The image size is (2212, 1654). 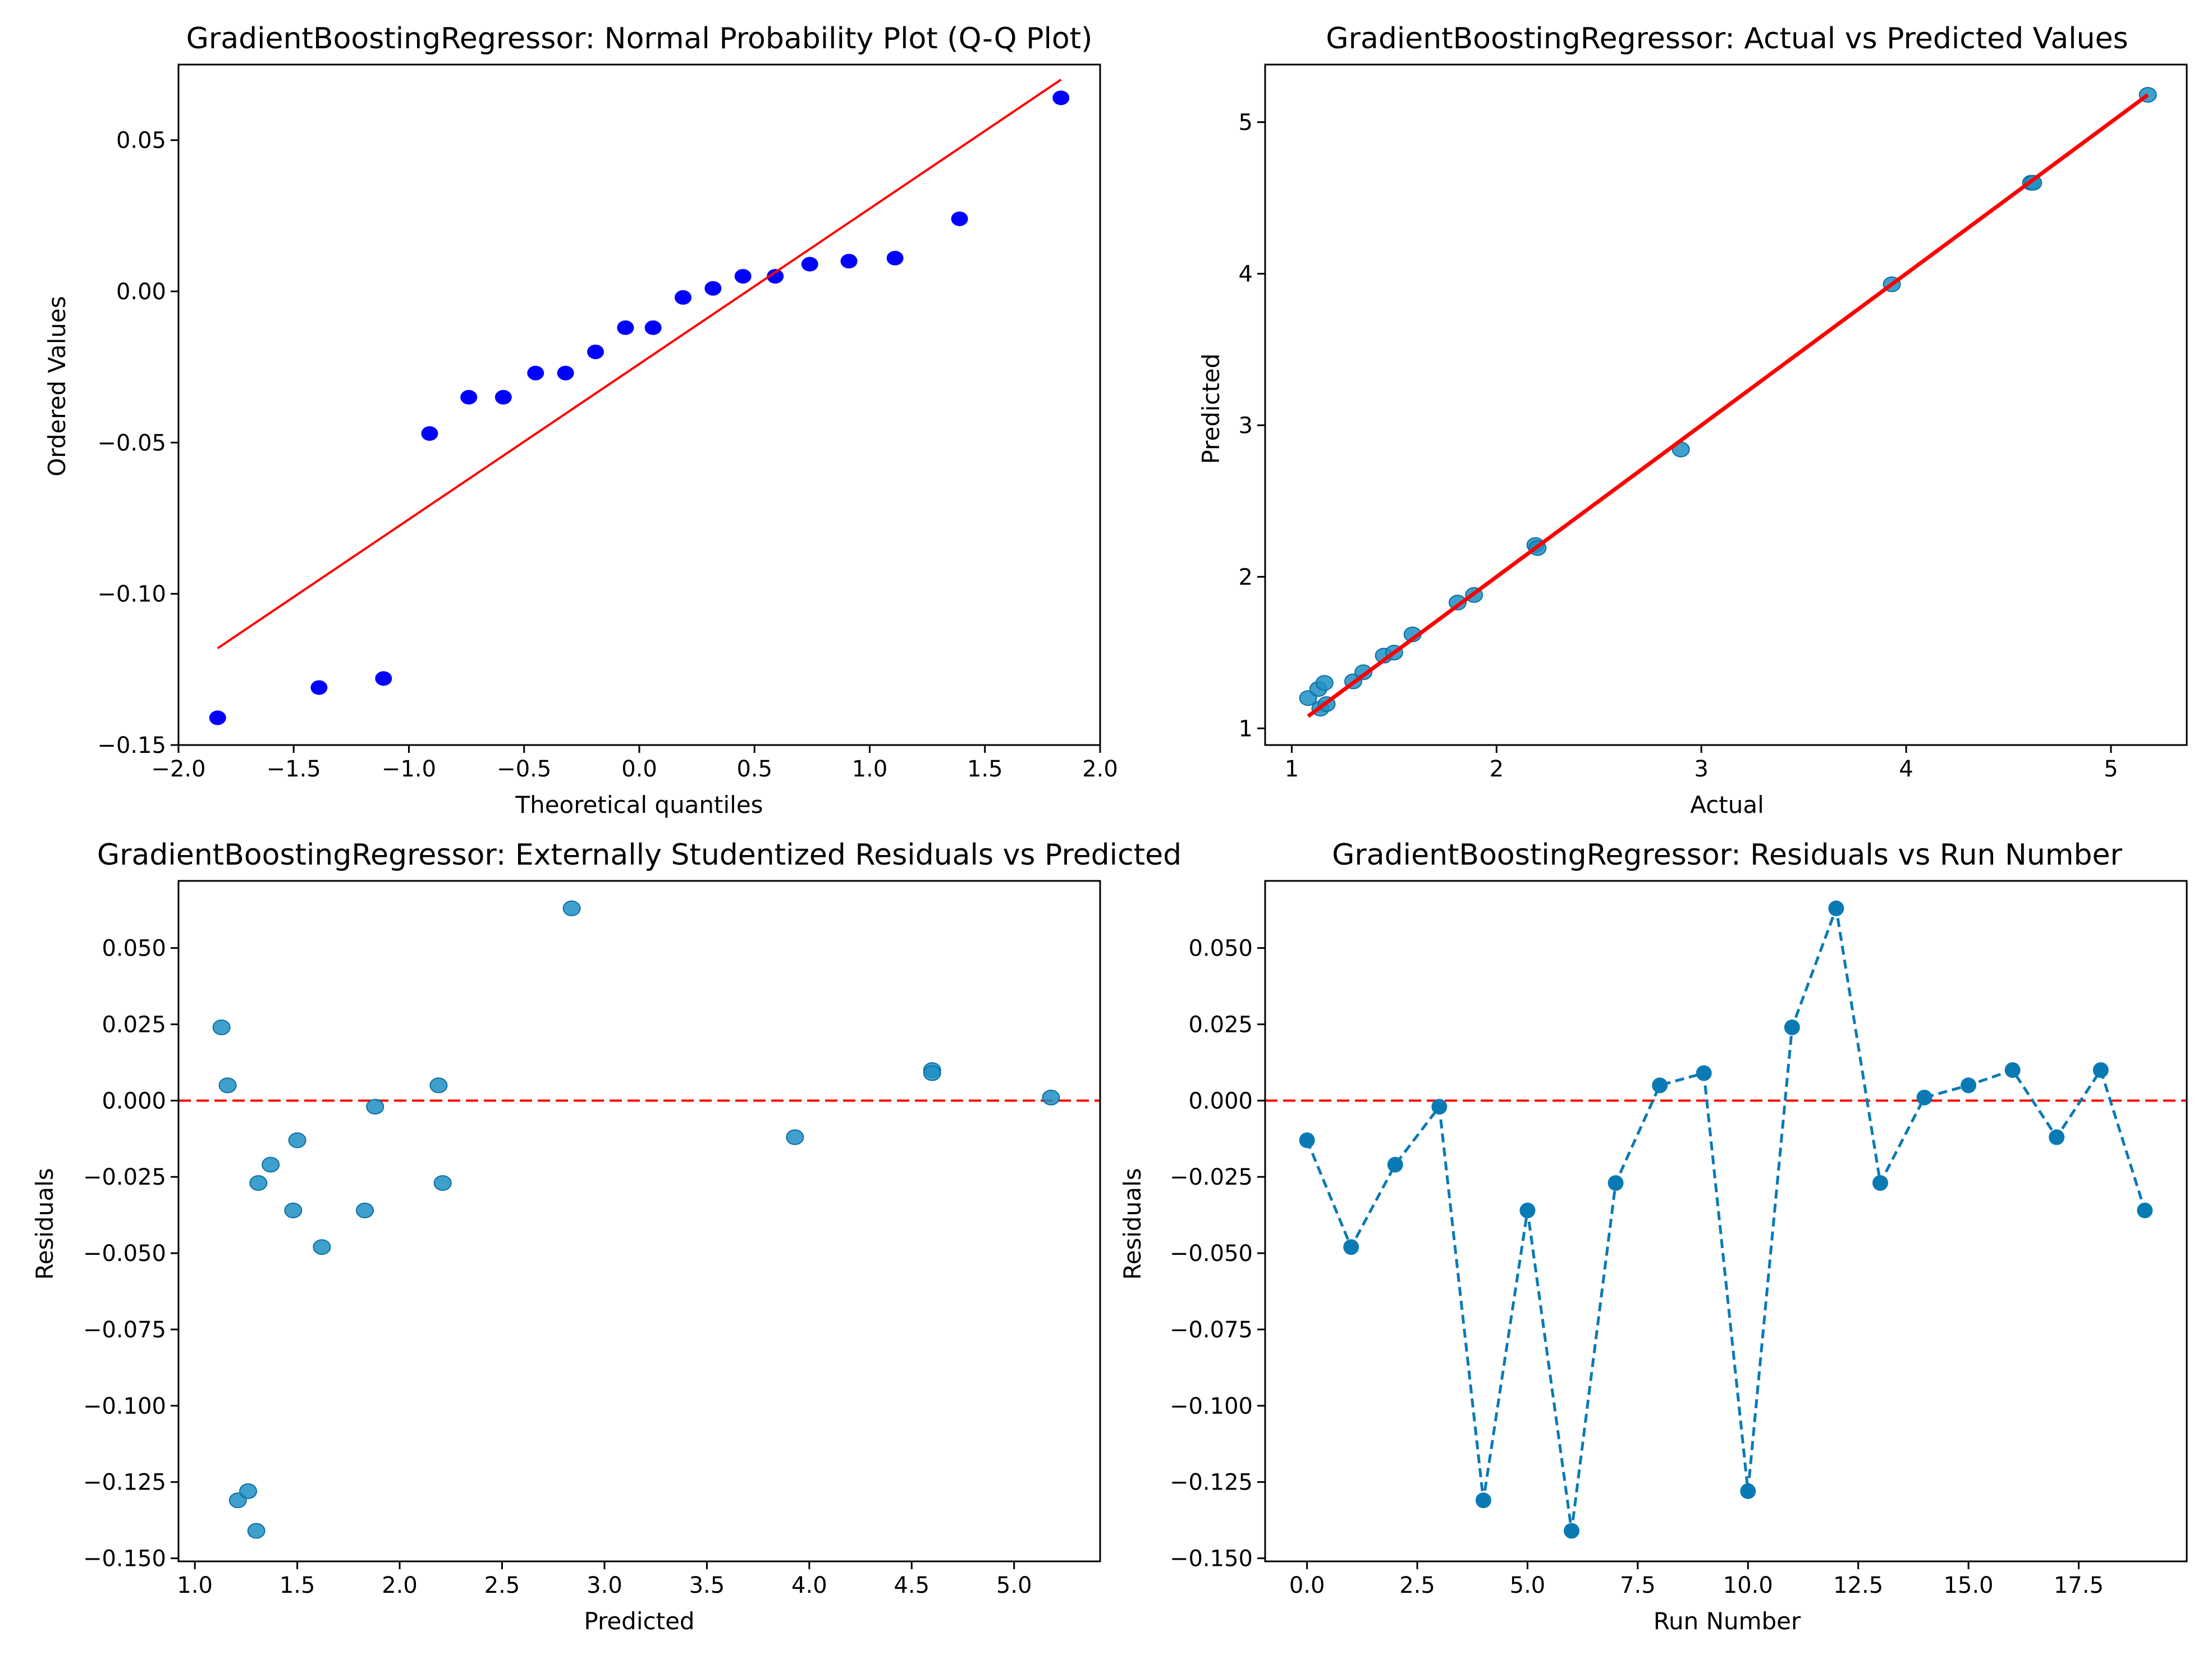 I want to click on svp-ytick-label: 0.025, so click(x=134, y=1025).